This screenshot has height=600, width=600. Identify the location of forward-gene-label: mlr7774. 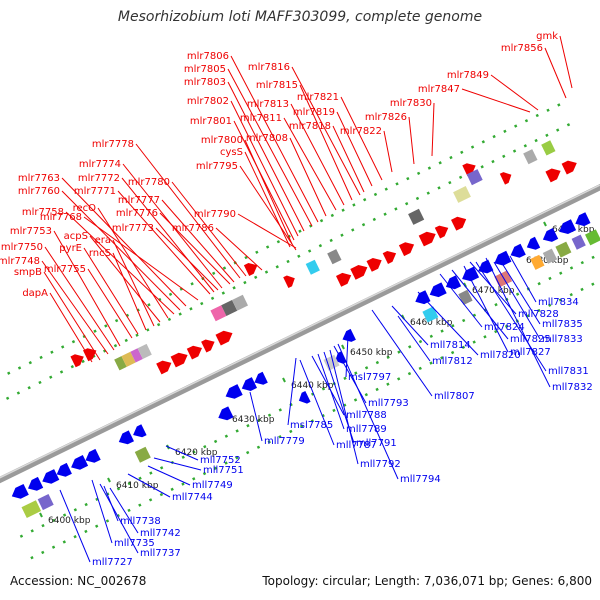
(100, 164).